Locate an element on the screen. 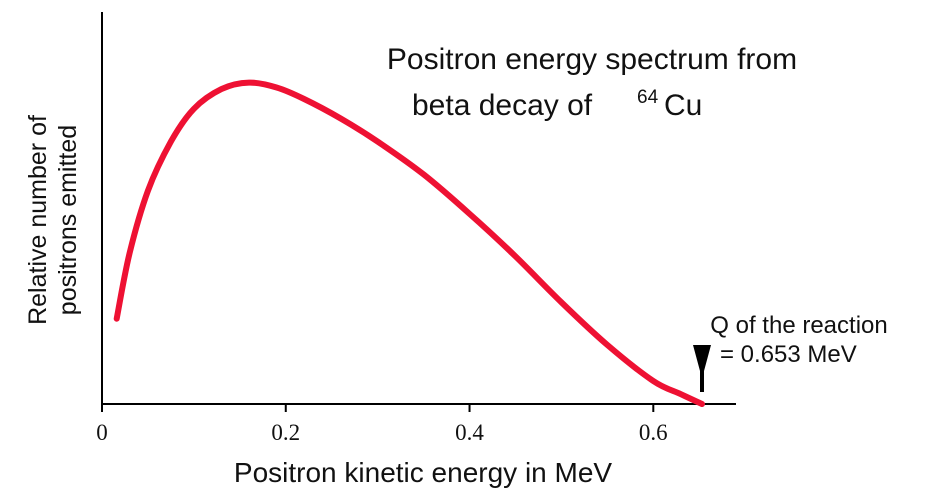 This screenshot has width=926, height=494. isotope-mass-number: 64 is located at coordinates (648, 97).